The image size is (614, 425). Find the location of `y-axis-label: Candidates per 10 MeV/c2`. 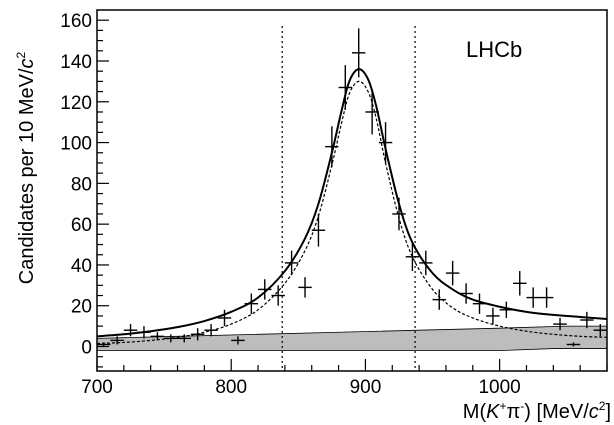

y-axis-label: Candidates per 10 MeV/c2 is located at coordinates (26, 168).